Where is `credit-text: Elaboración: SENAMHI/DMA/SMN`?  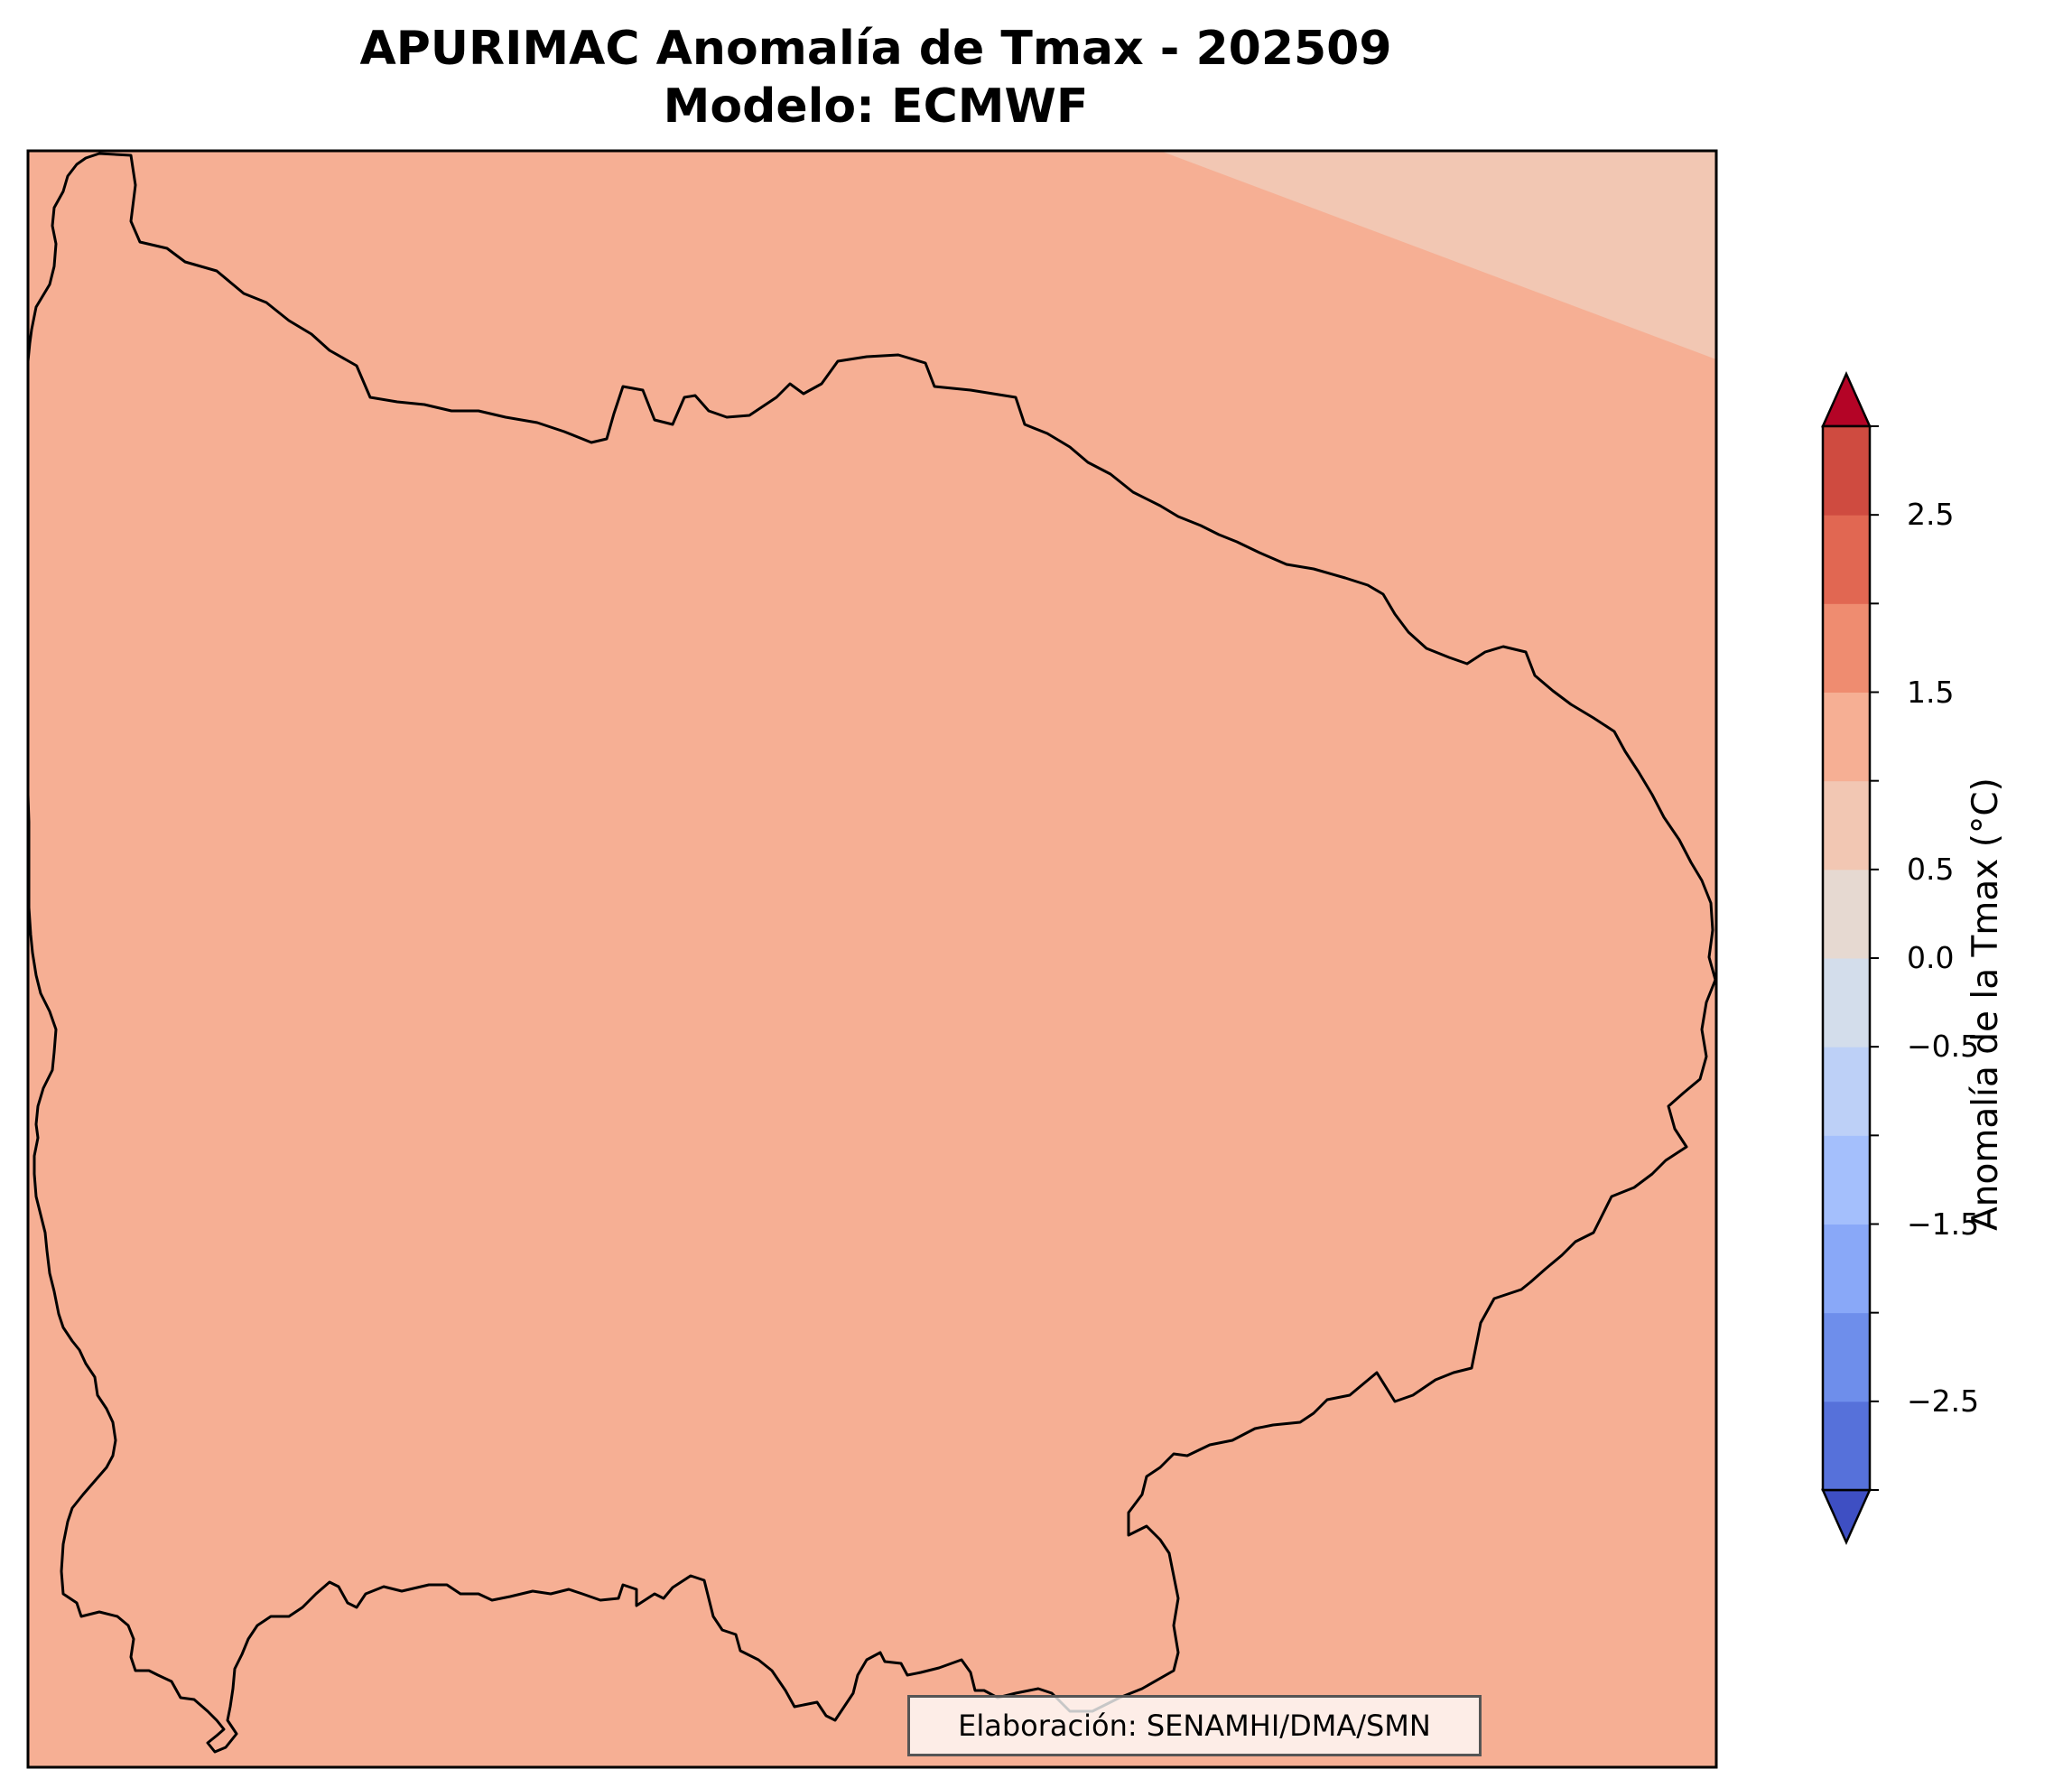 credit-text: Elaboración: SENAMHI/DMA/SMN is located at coordinates (1194, 1726).